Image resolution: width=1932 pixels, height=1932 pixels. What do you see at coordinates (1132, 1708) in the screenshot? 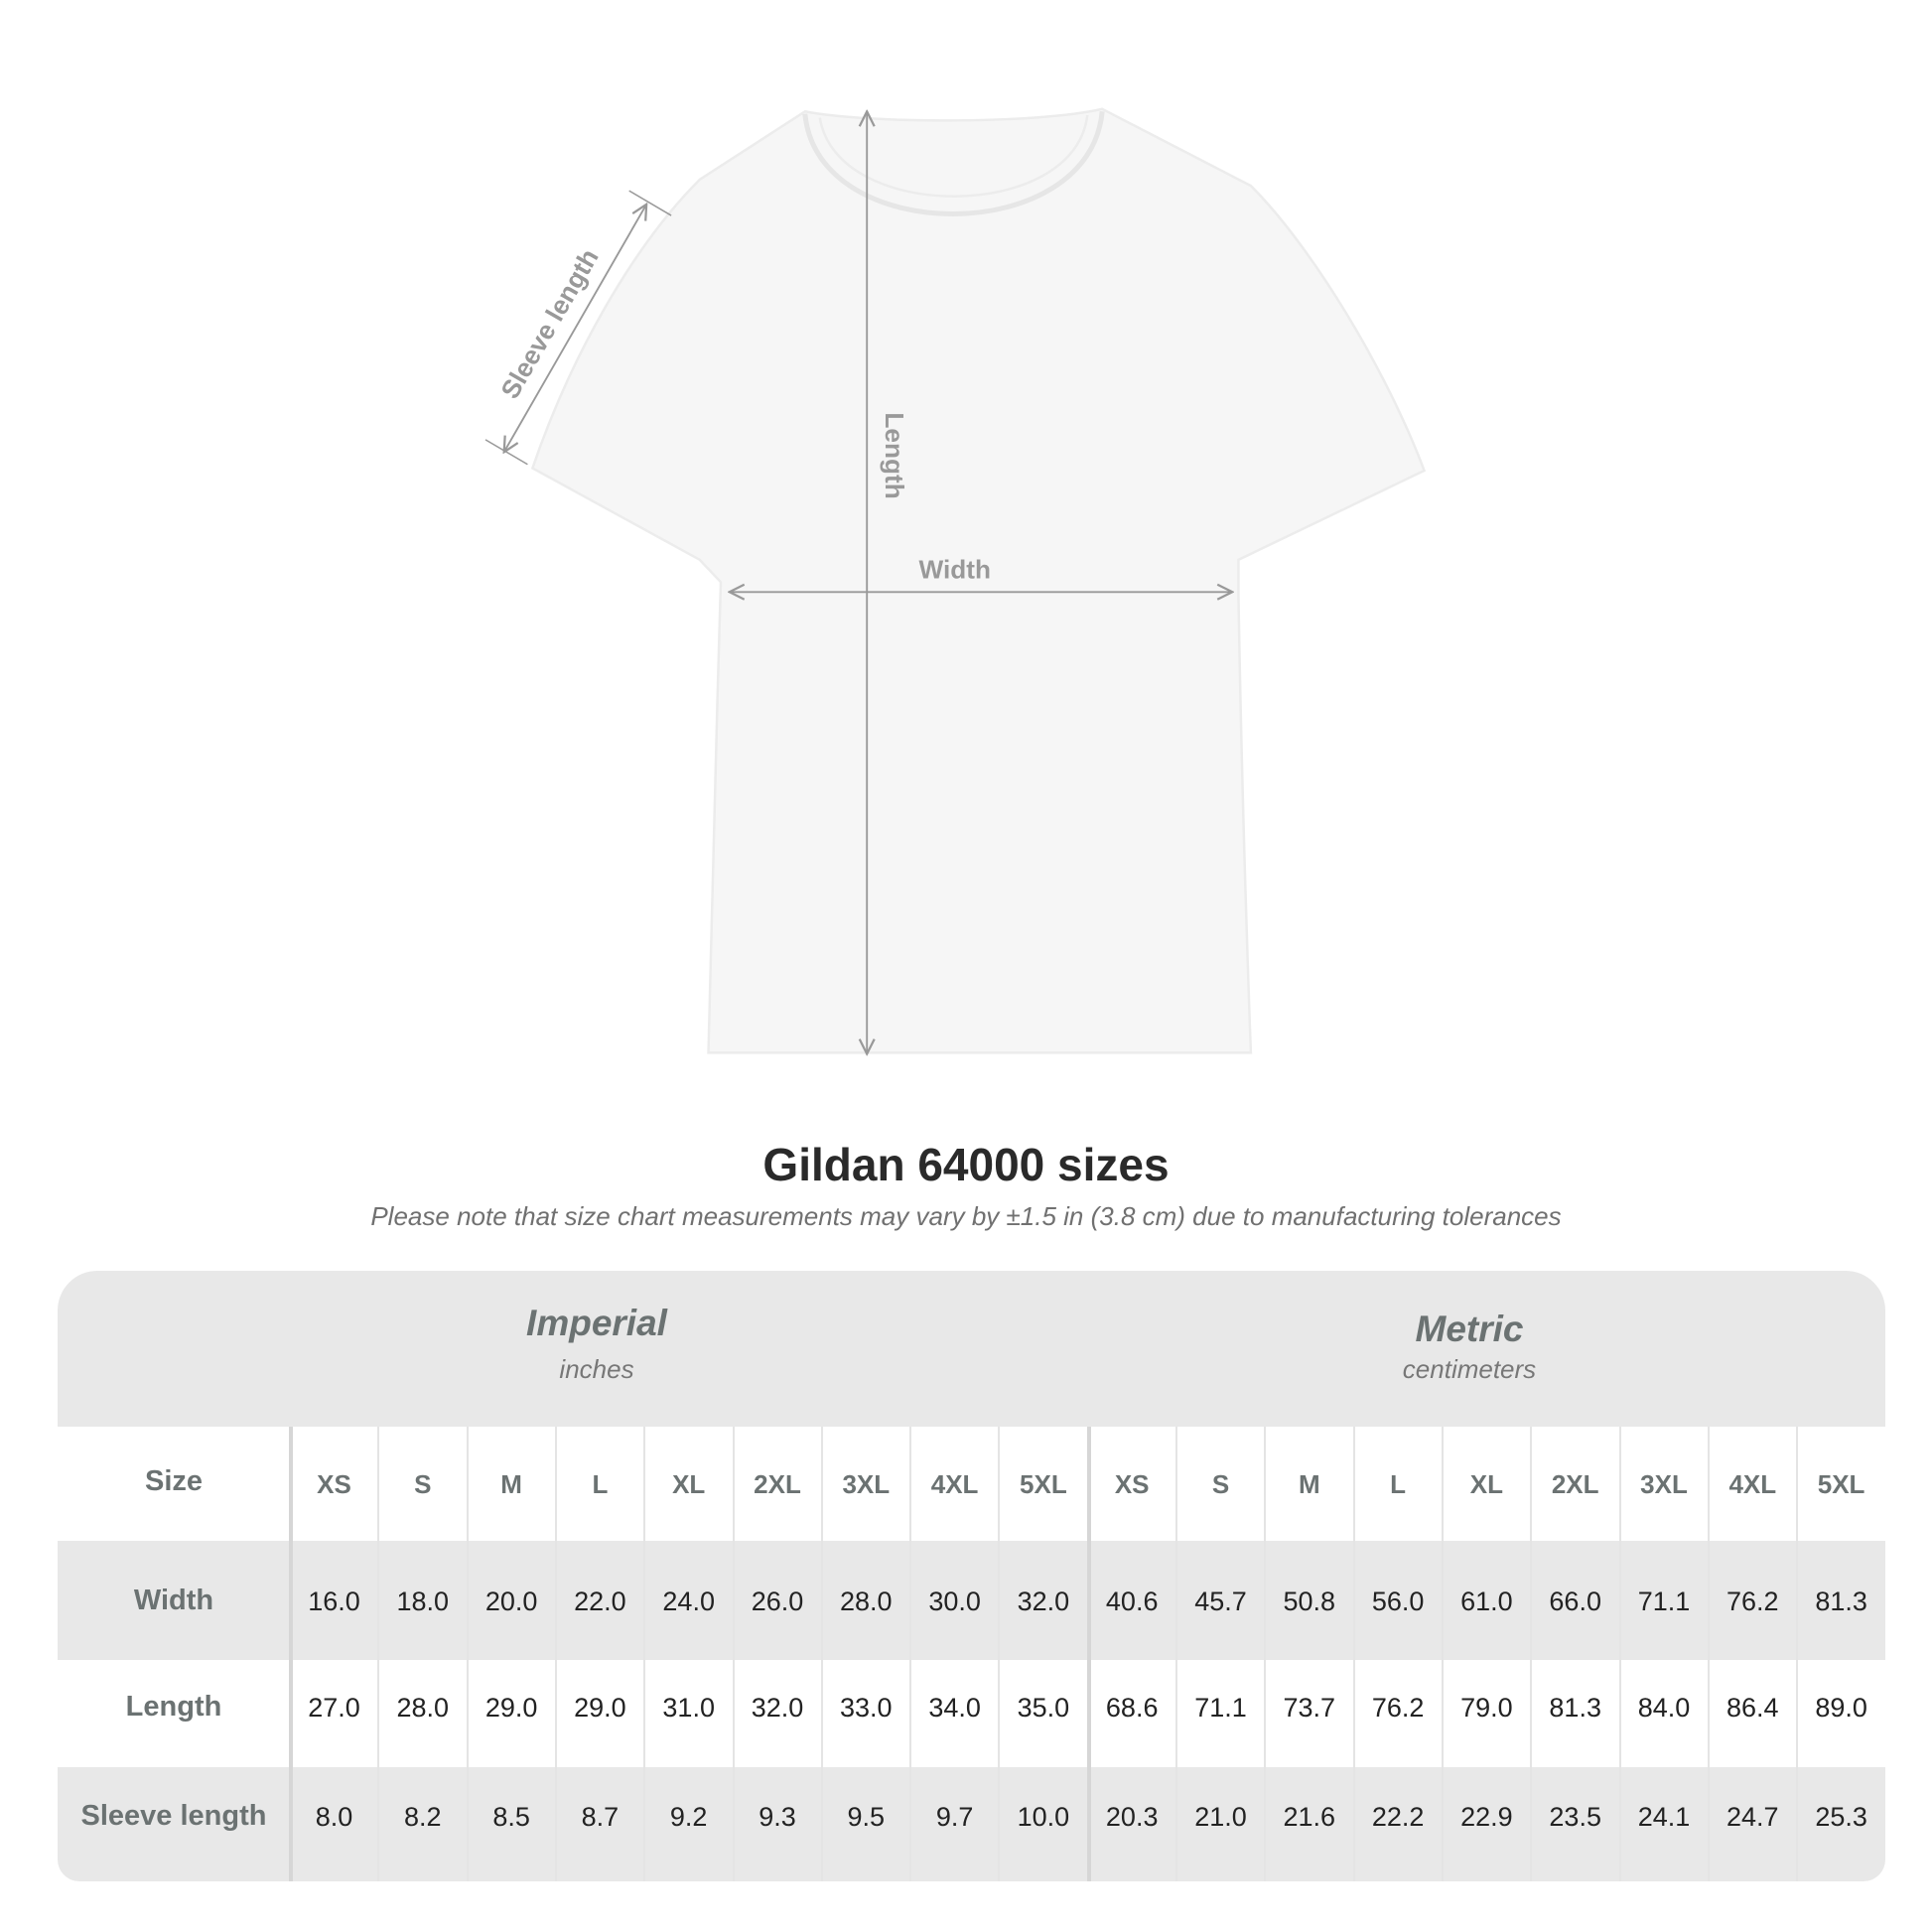
I see `table-cell: 68.6` at bounding box center [1132, 1708].